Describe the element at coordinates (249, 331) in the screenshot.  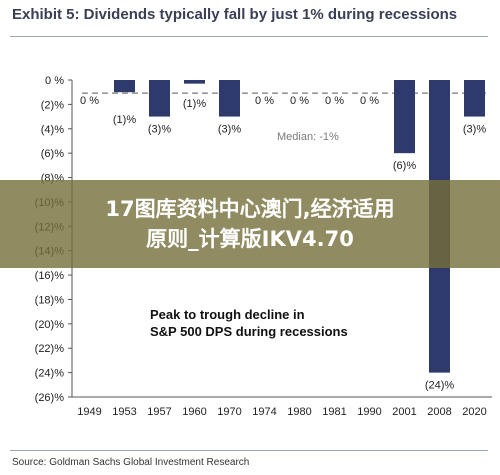
I see `panel-subtitle: S&P 500 DPS during recessions` at that location.